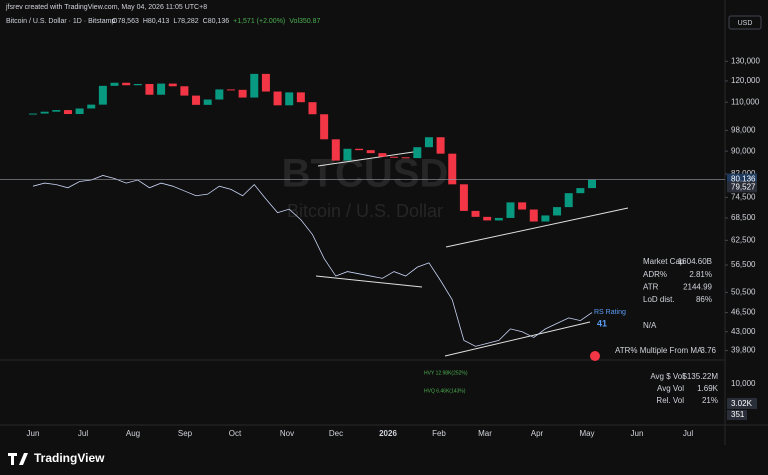 The width and height of the screenshot is (768, 475). I want to click on stat-label: LoD dist., so click(659, 299).